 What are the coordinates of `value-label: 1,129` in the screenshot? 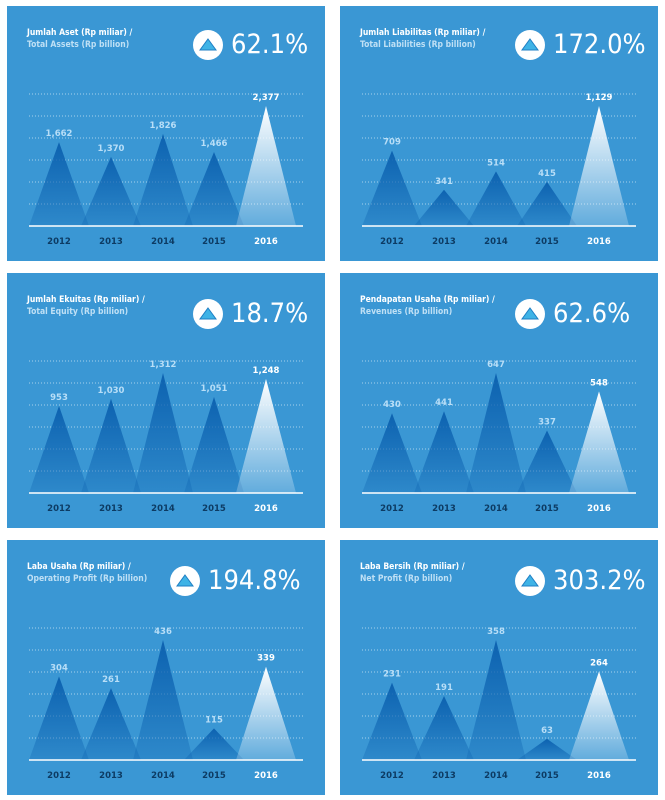 It's located at (599, 98).